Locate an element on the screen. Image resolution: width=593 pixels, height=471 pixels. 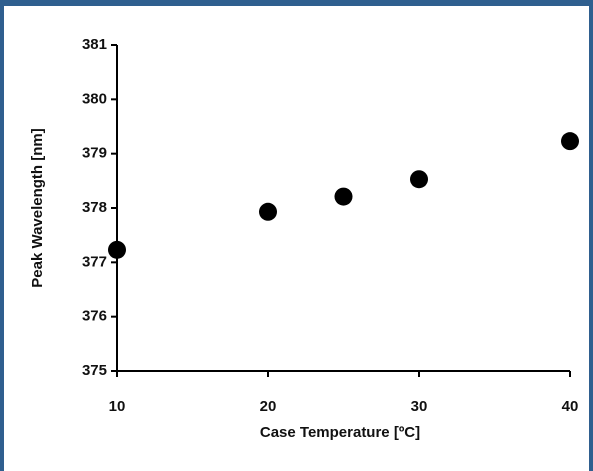
y-tick-label: 381 is located at coordinates (94, 44).